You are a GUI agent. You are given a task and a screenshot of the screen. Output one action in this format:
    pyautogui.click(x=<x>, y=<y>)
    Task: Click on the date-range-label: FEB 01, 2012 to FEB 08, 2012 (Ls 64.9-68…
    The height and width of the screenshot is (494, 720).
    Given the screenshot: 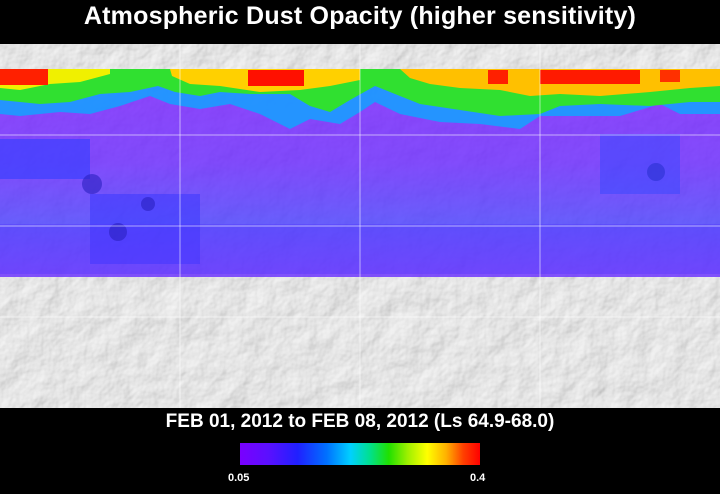 What is the action you would take?
    pyautogui.click(x=360, y=421)
    